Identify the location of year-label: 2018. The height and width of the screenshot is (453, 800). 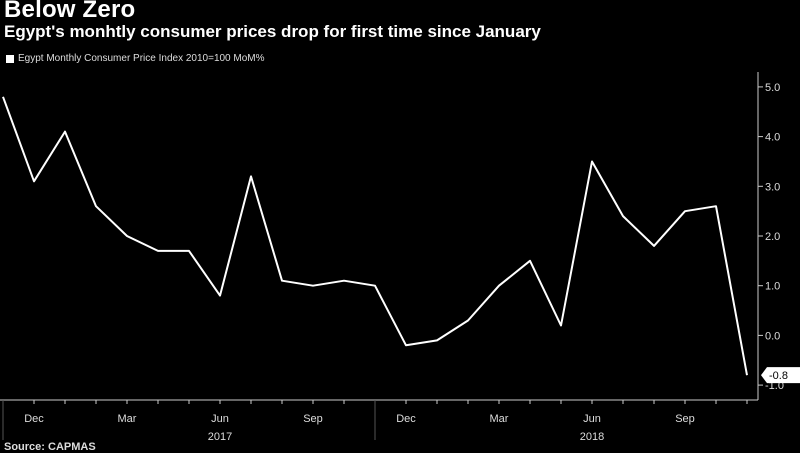
(592, 437).